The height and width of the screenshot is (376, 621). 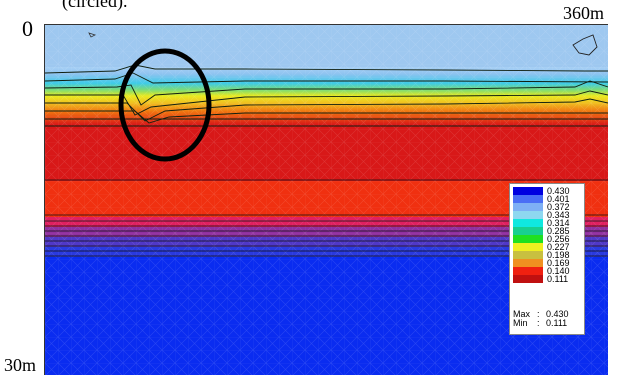 What do you see at coordinates (558, 263) in the screenshot?
I see `legend-value: 0.169` at bounding box center [558, 263].